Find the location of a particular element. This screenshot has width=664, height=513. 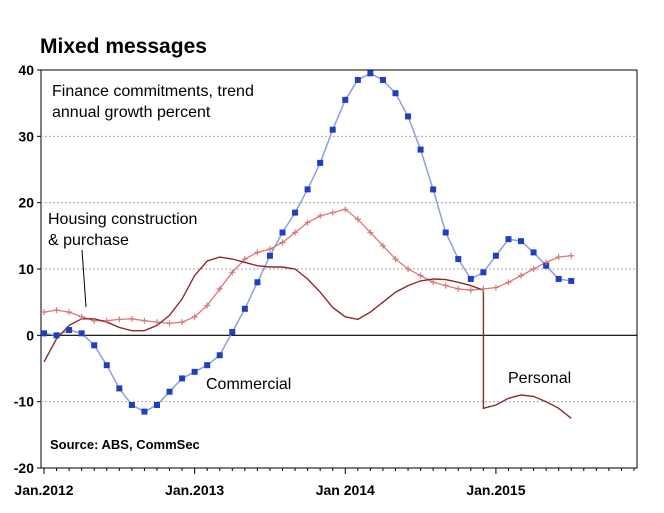

series-label-housing-line-2: & purchase is located at coordinates (88, 240).